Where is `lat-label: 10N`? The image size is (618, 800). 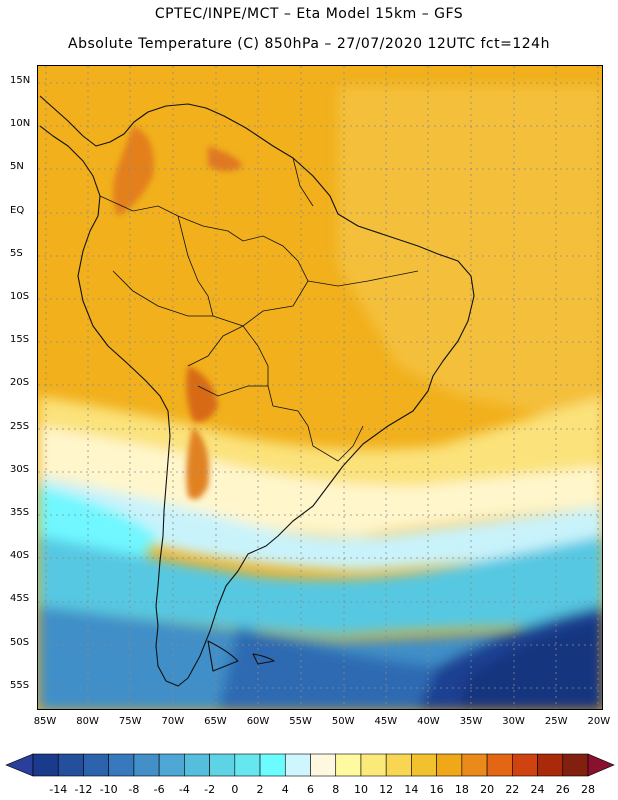 lat-label: 10N is located at coordinates (20, 124).